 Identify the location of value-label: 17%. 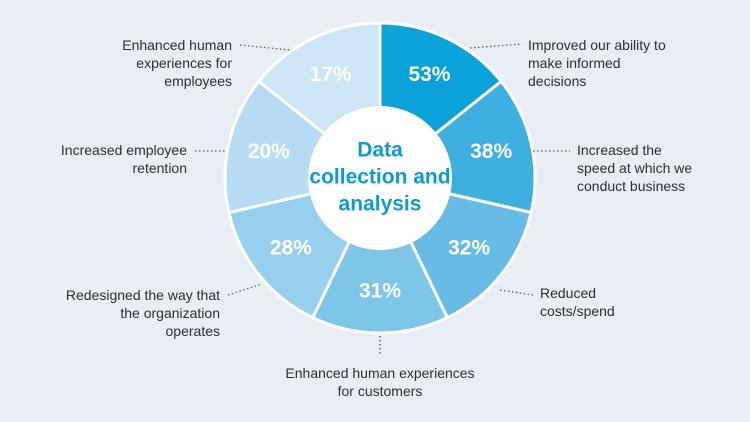
(331, 74).